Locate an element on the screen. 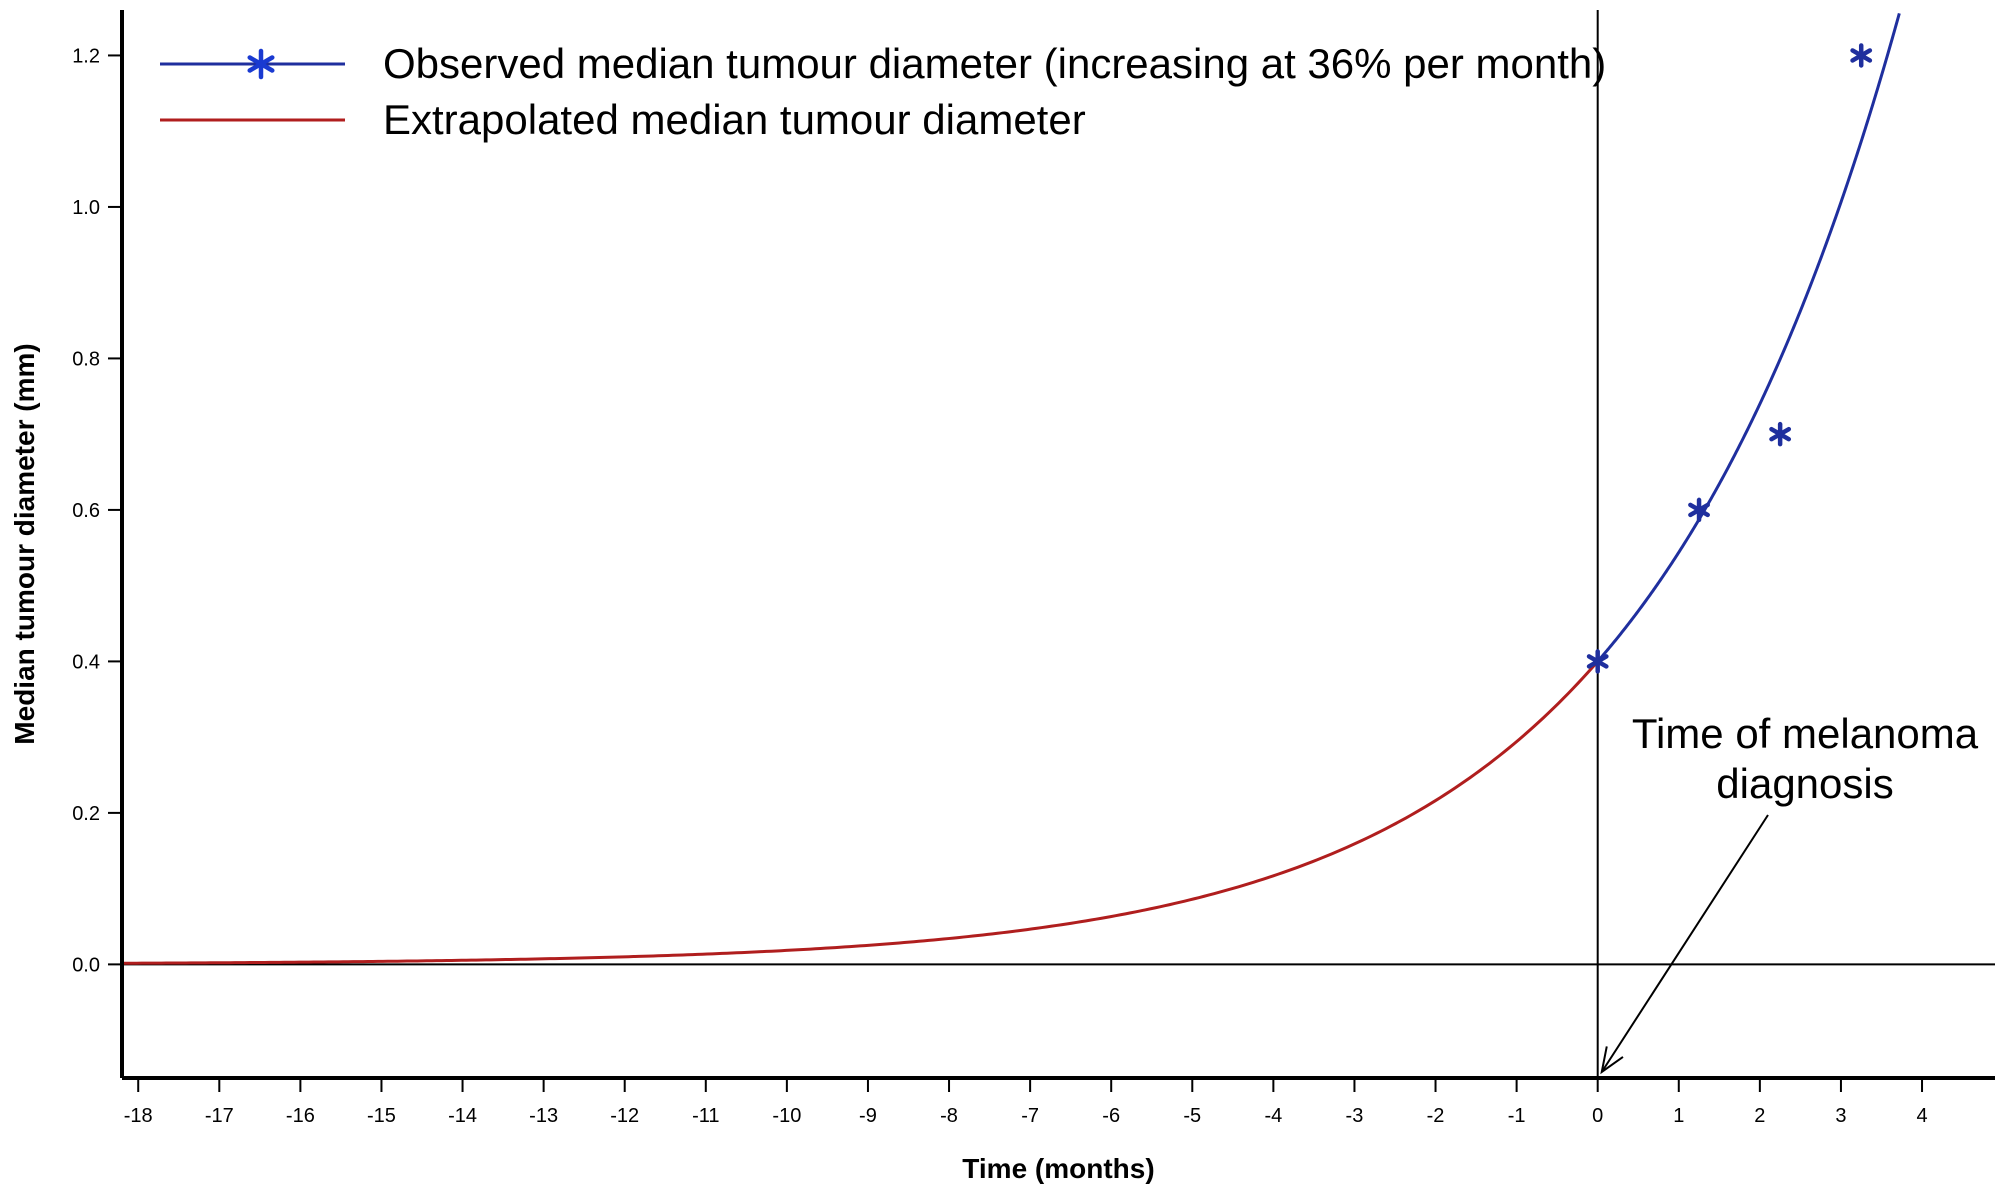 This screenshot has width=2000, height=1194. y-tick-label: 0.0 is located at coordinates (86, 965).